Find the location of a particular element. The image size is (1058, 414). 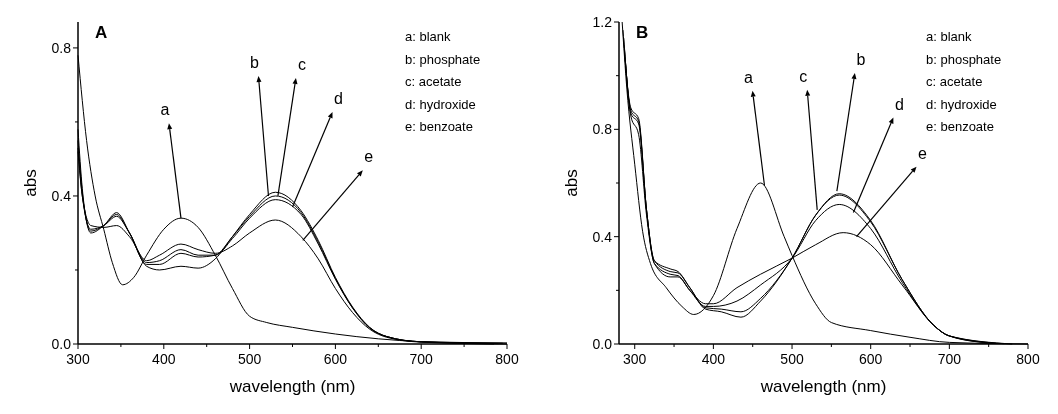

chart-title: A is located at coordinates (101, 32).